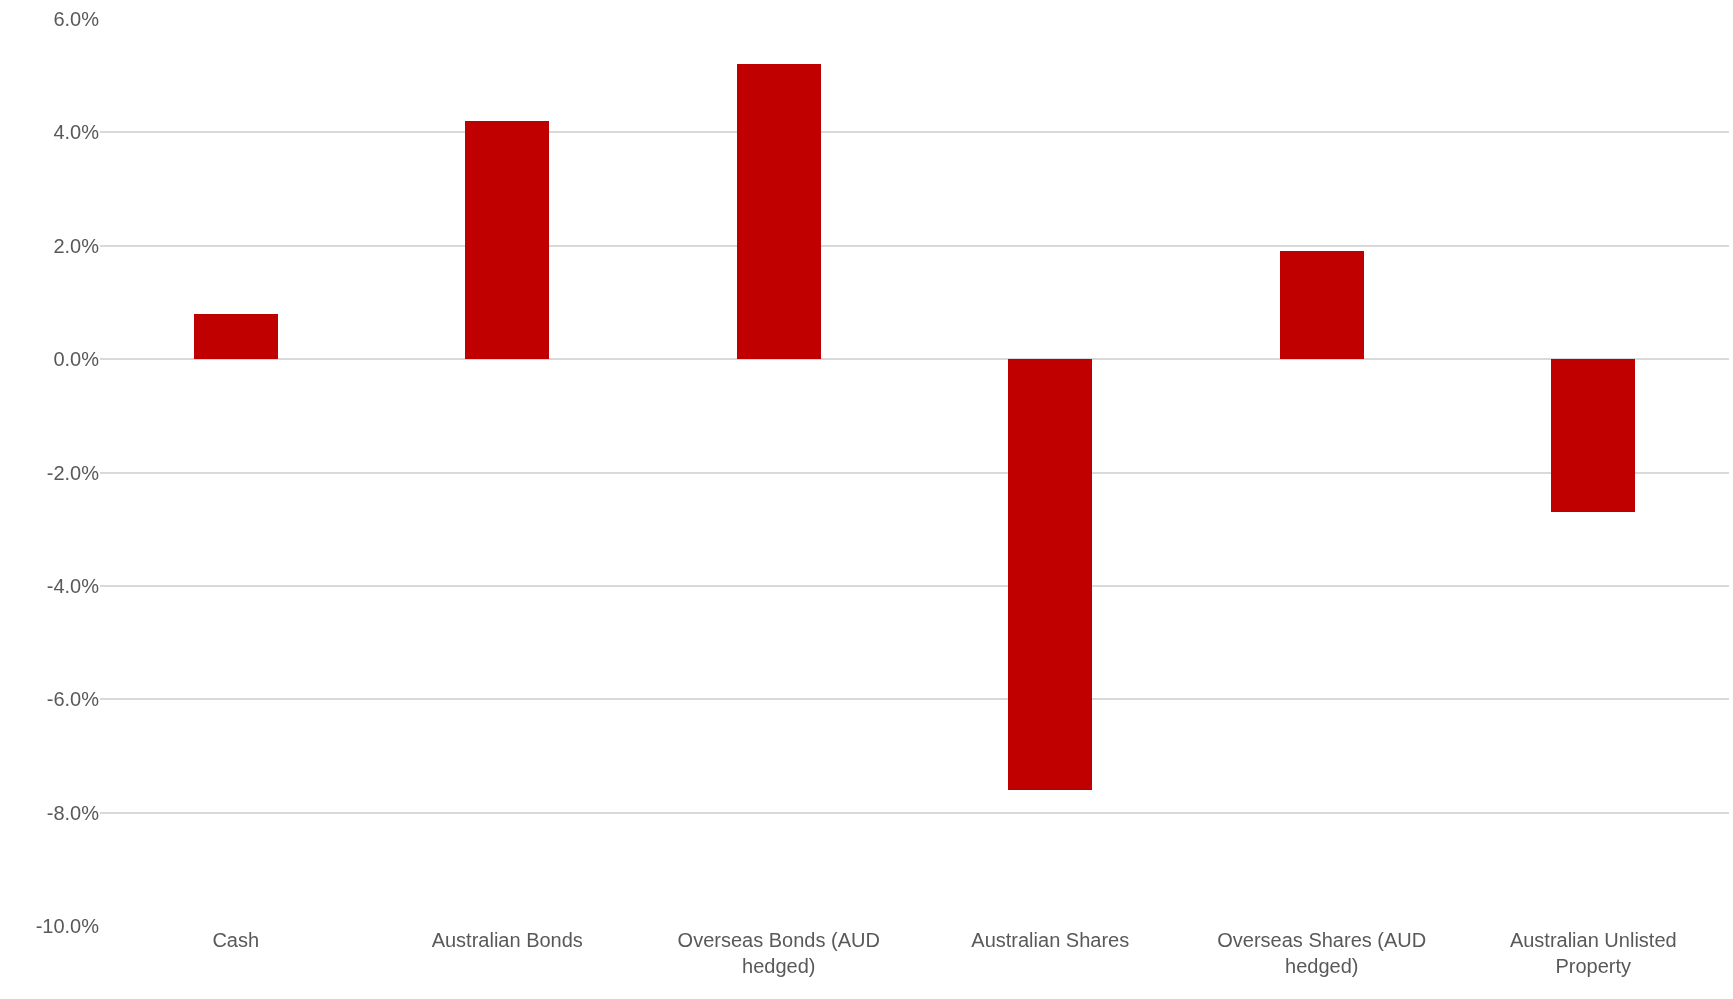 This screenshot has height=999, width=1733. What do you see at coordinates (507, 940) in the screenshot?
I see `x-tick-label: Australian Bonds` at bounding box center [507, 940].